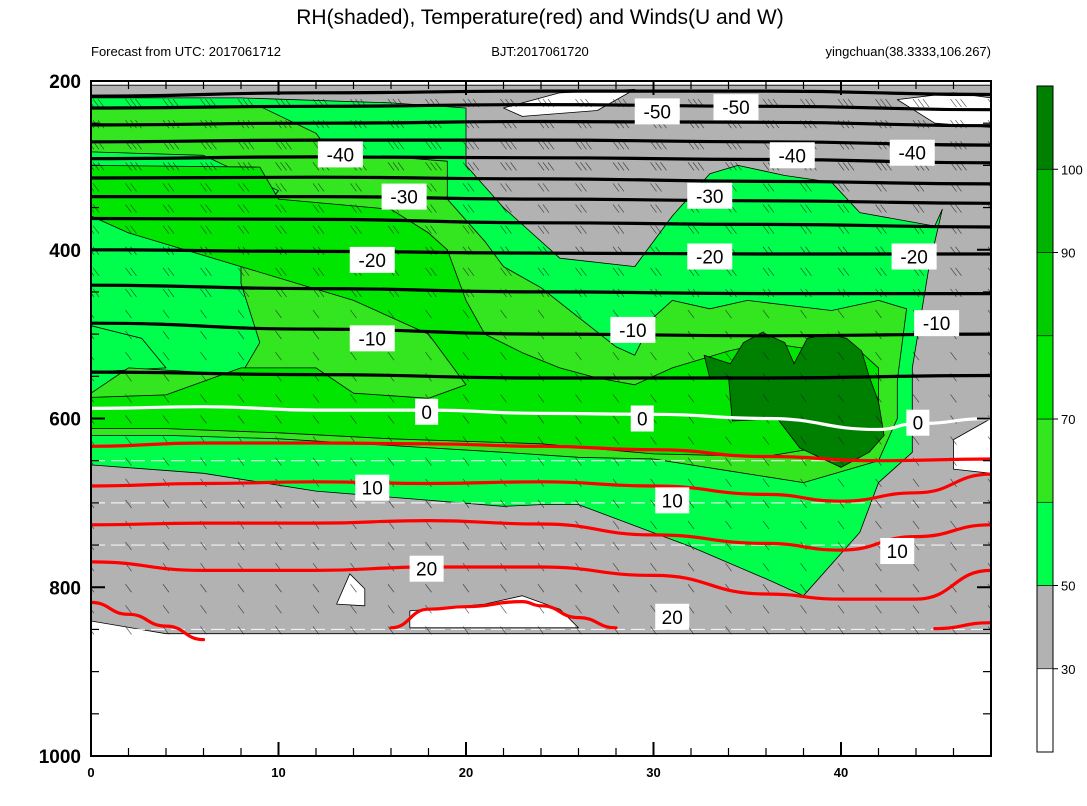 The image size is (1087, 806). I want to click on isotherm-label: -30, so click(404, 196).